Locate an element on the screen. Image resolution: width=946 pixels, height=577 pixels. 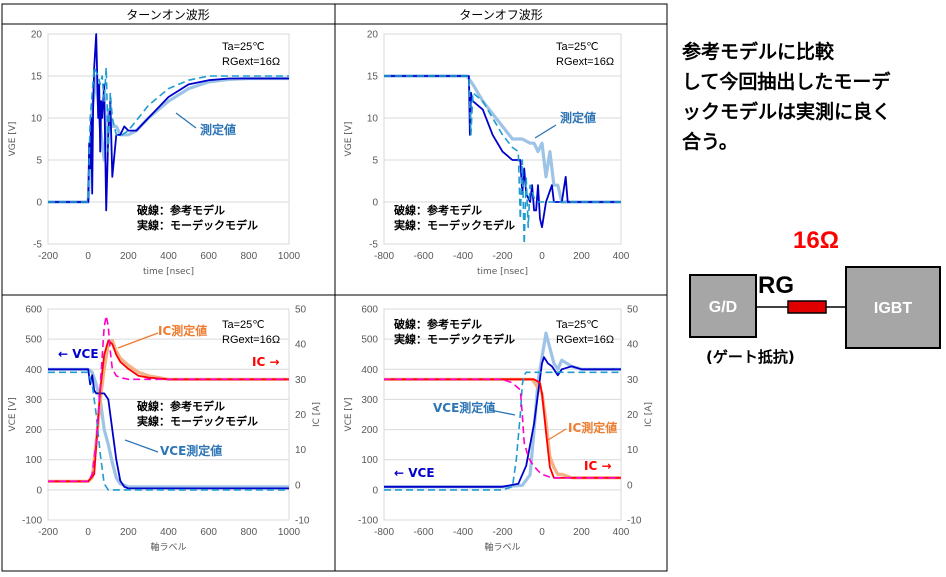
x-tick-label: 1000 is located at coordinates (289, 532).